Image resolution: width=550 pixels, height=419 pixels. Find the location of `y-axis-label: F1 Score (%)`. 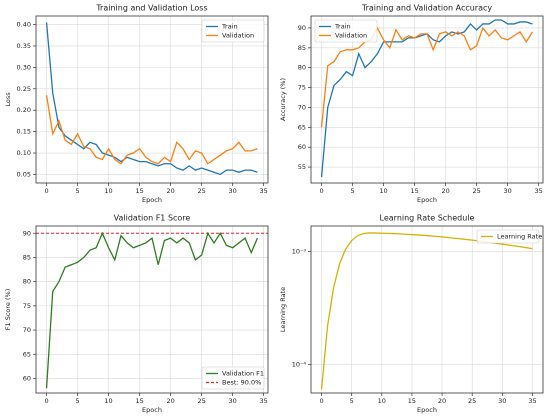

y-axis-label: F1 Score (%) is located at coordinates (8, 309).